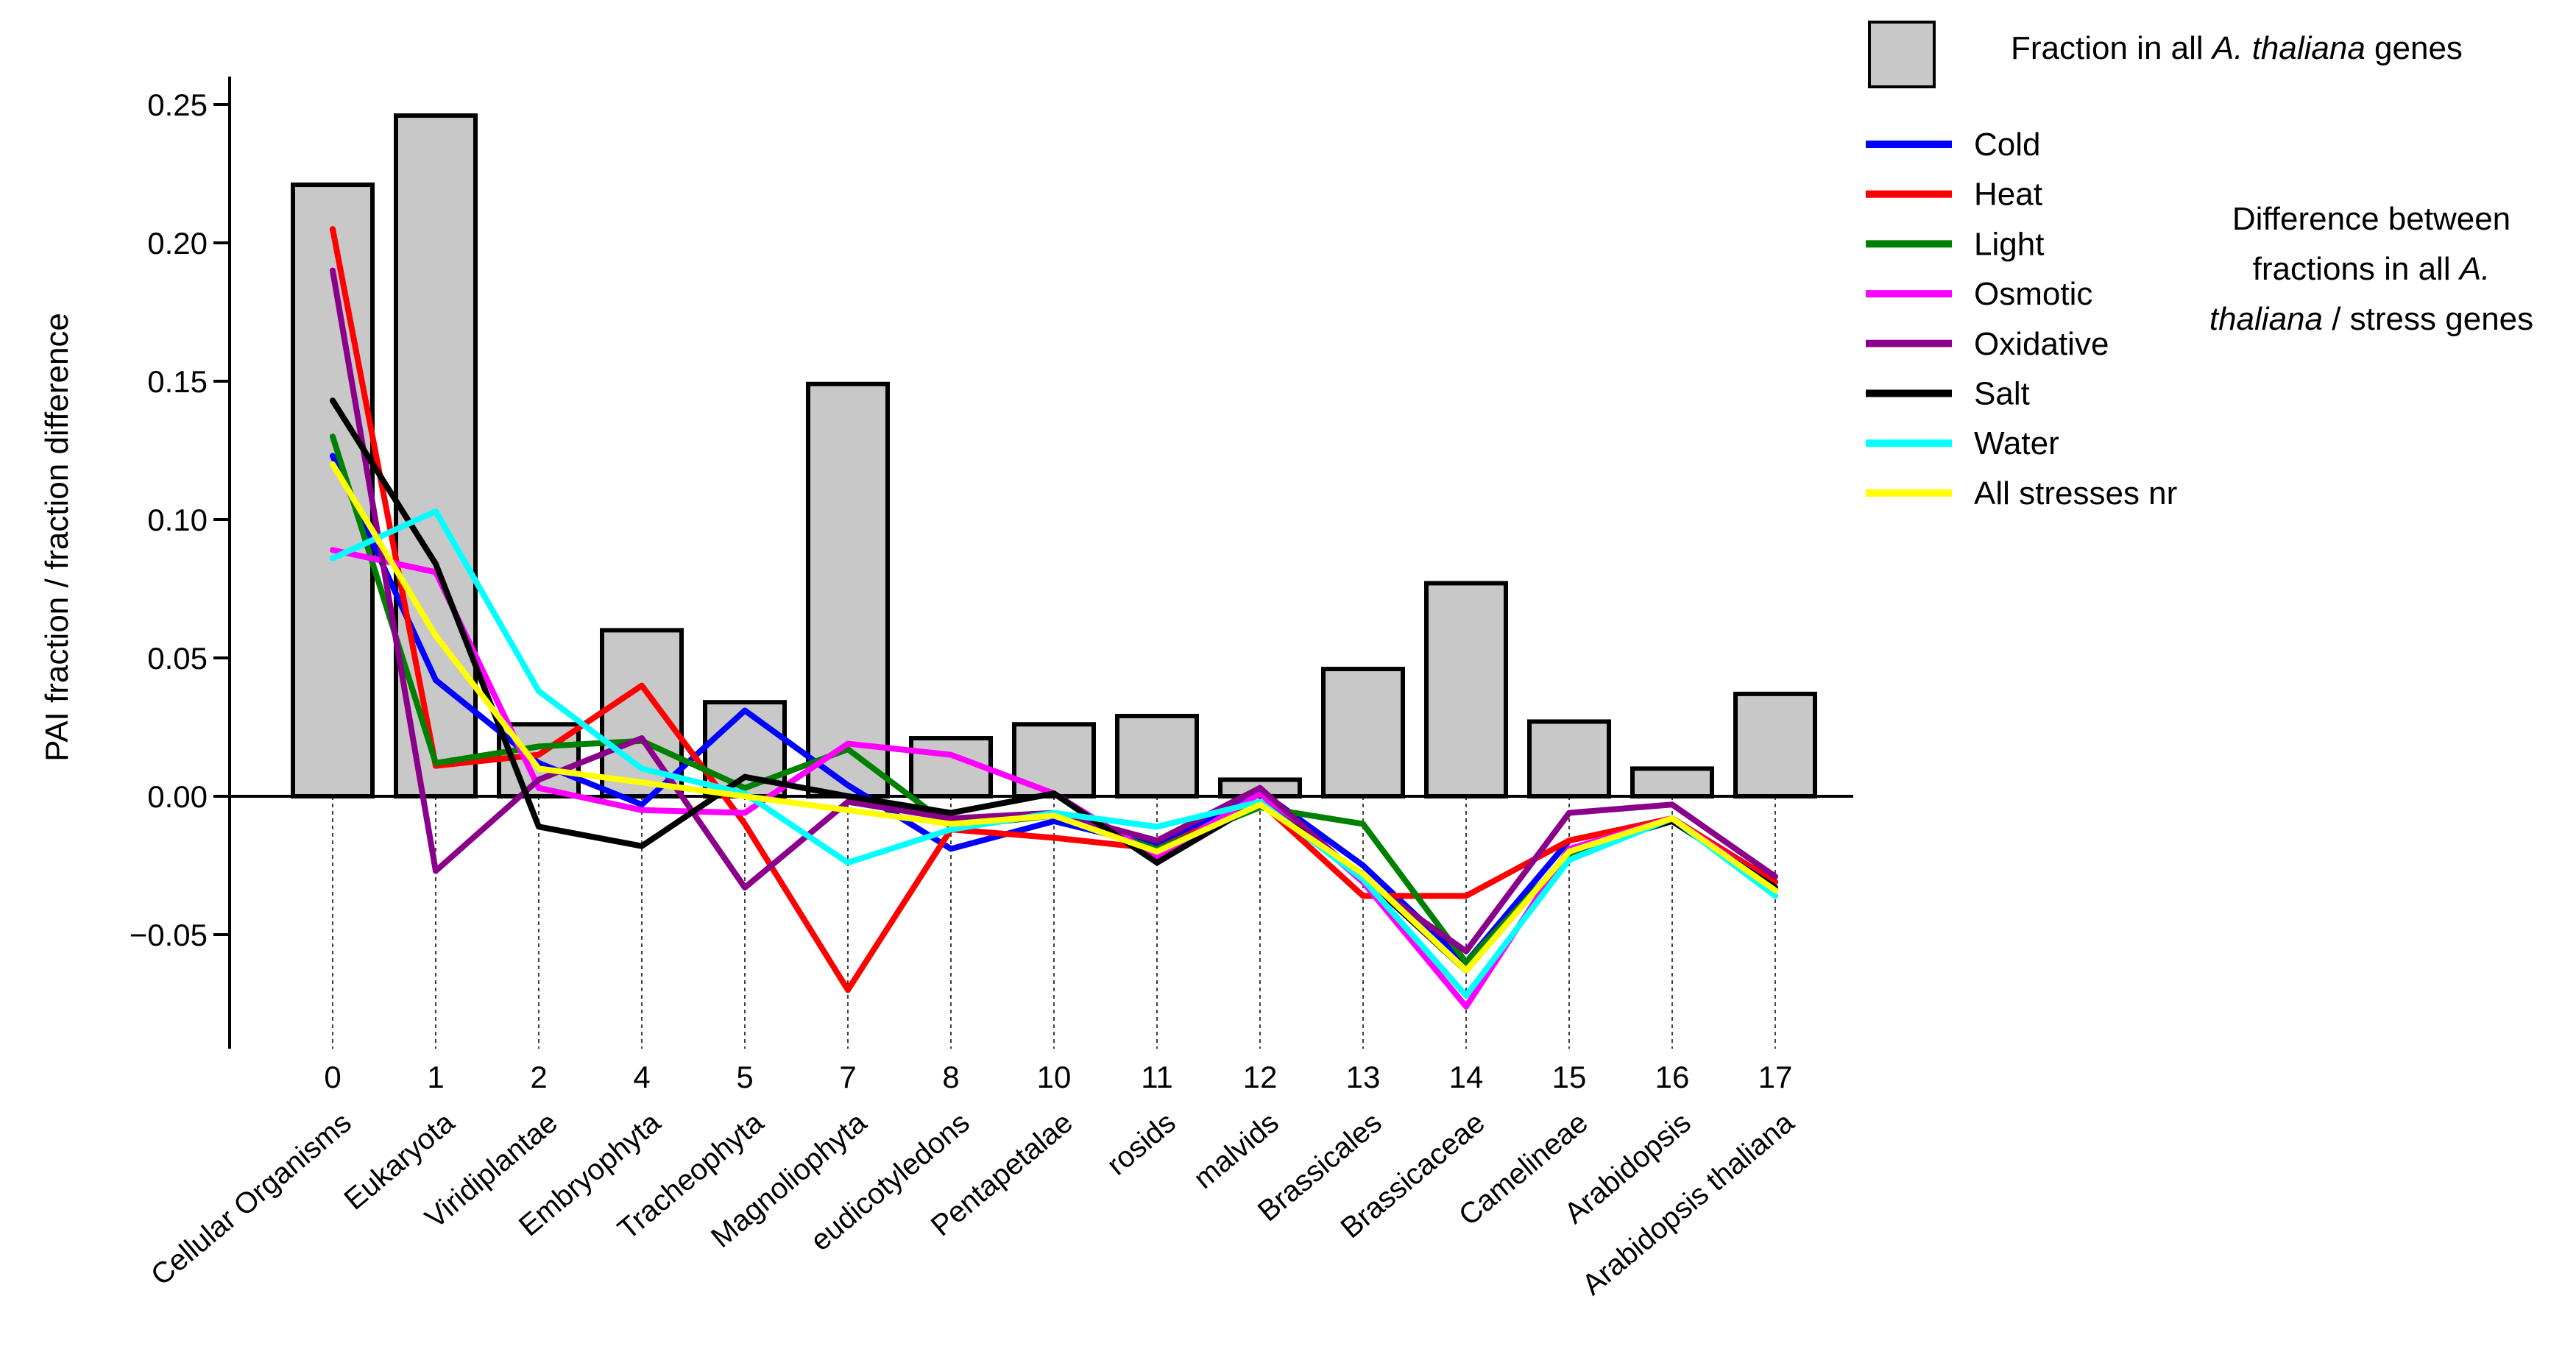  What do you see at coordinates (169, 935) in the screenshot?
I see `y-tick-label: −0.05` at bounding box center [169, 935].